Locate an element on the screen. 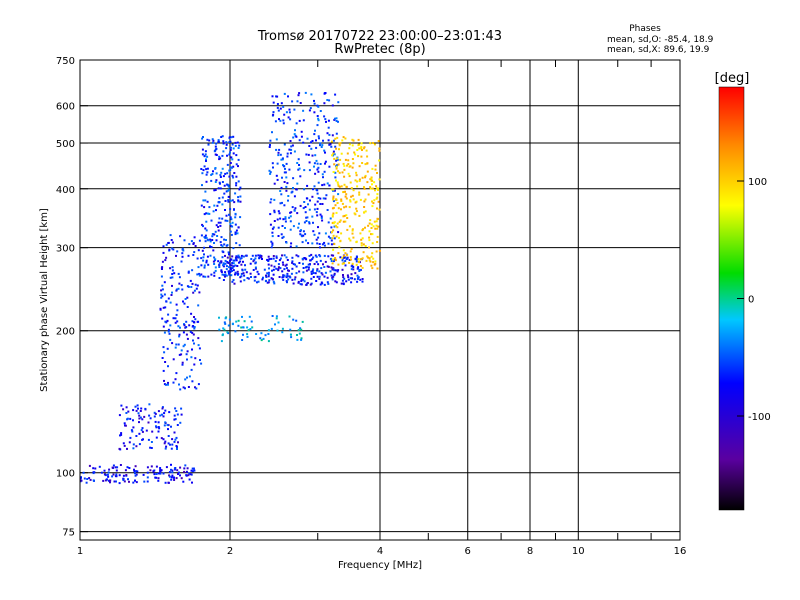  colorbar-tick-label: 100 is located at coordinates (757, 182).